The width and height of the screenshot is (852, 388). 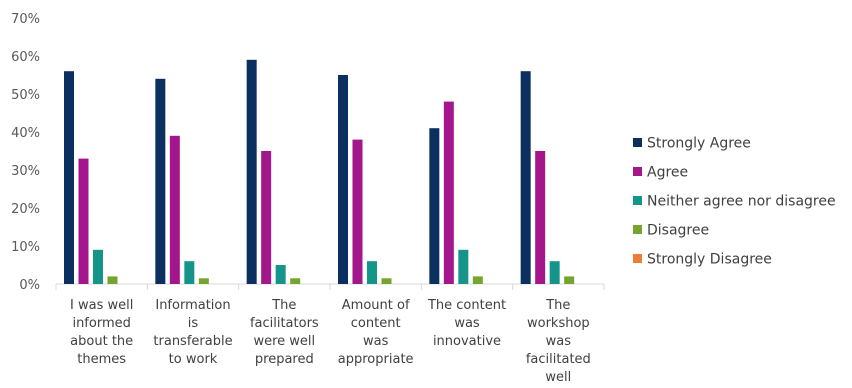 What do you see at coordinates (25, 95) in the screenshot?
I see `y-tick-label: 50%` at bounding box center [25, 95].